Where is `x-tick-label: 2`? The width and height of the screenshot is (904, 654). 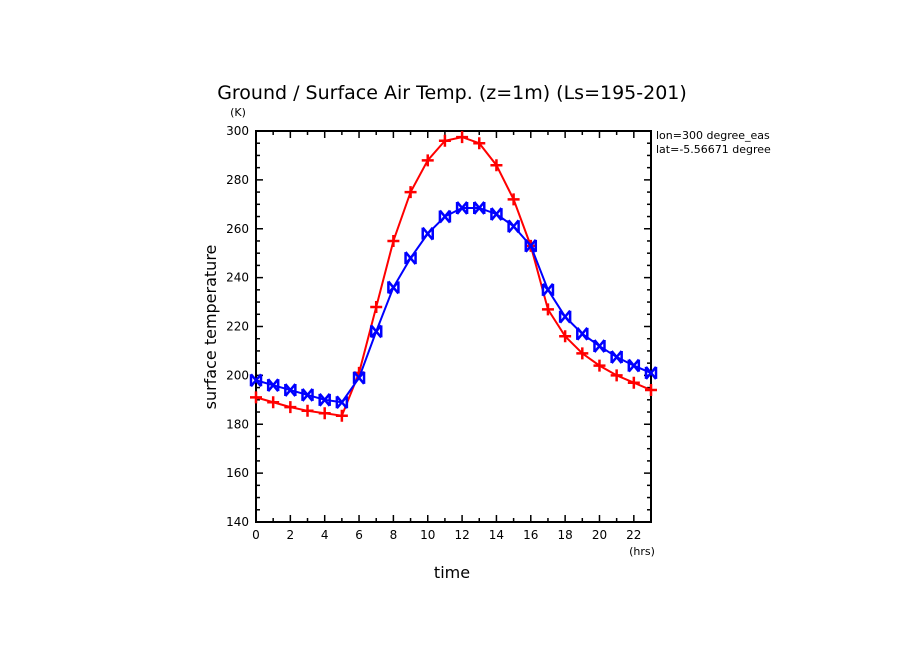
x-tick-label: 2 is located at coordinates (291, 535).